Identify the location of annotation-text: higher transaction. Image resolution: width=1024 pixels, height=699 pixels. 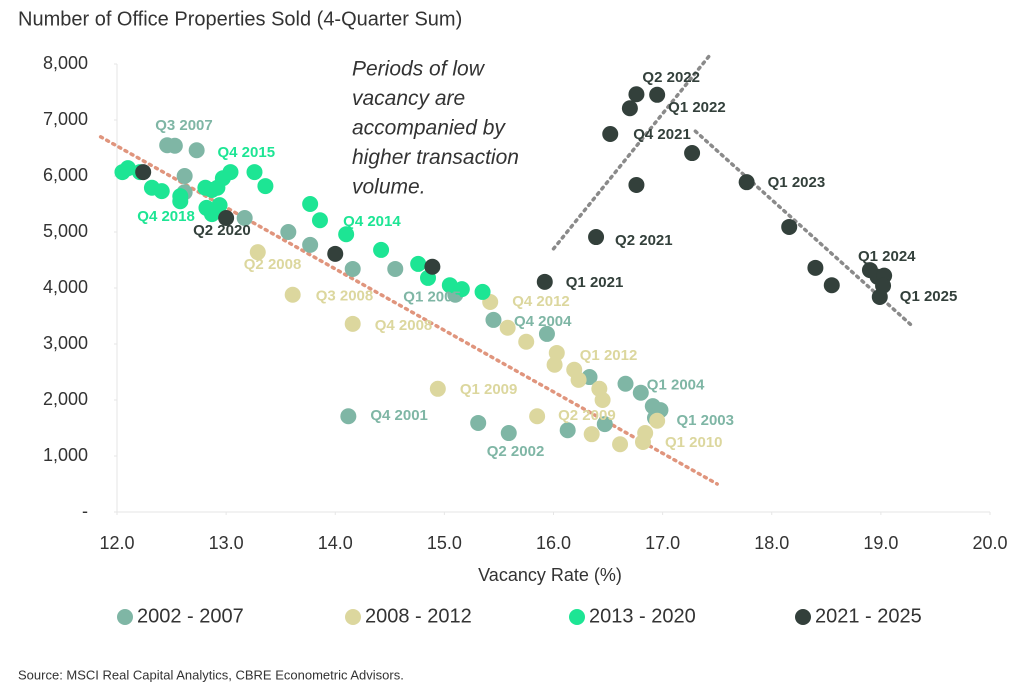
(435, 157).